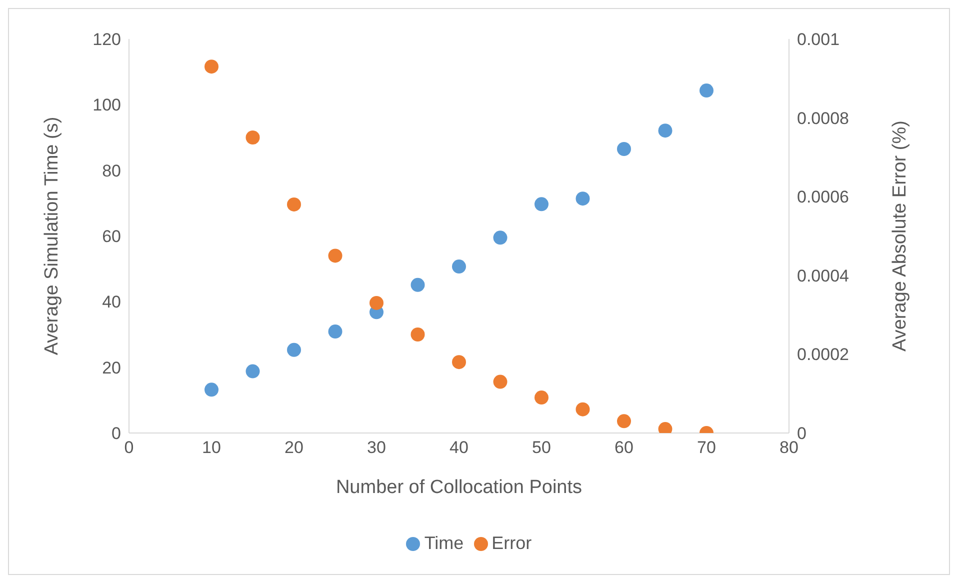 The image size is (957, 583). I want to click on y2-tick-label: 0.0008, so click(823, 118).